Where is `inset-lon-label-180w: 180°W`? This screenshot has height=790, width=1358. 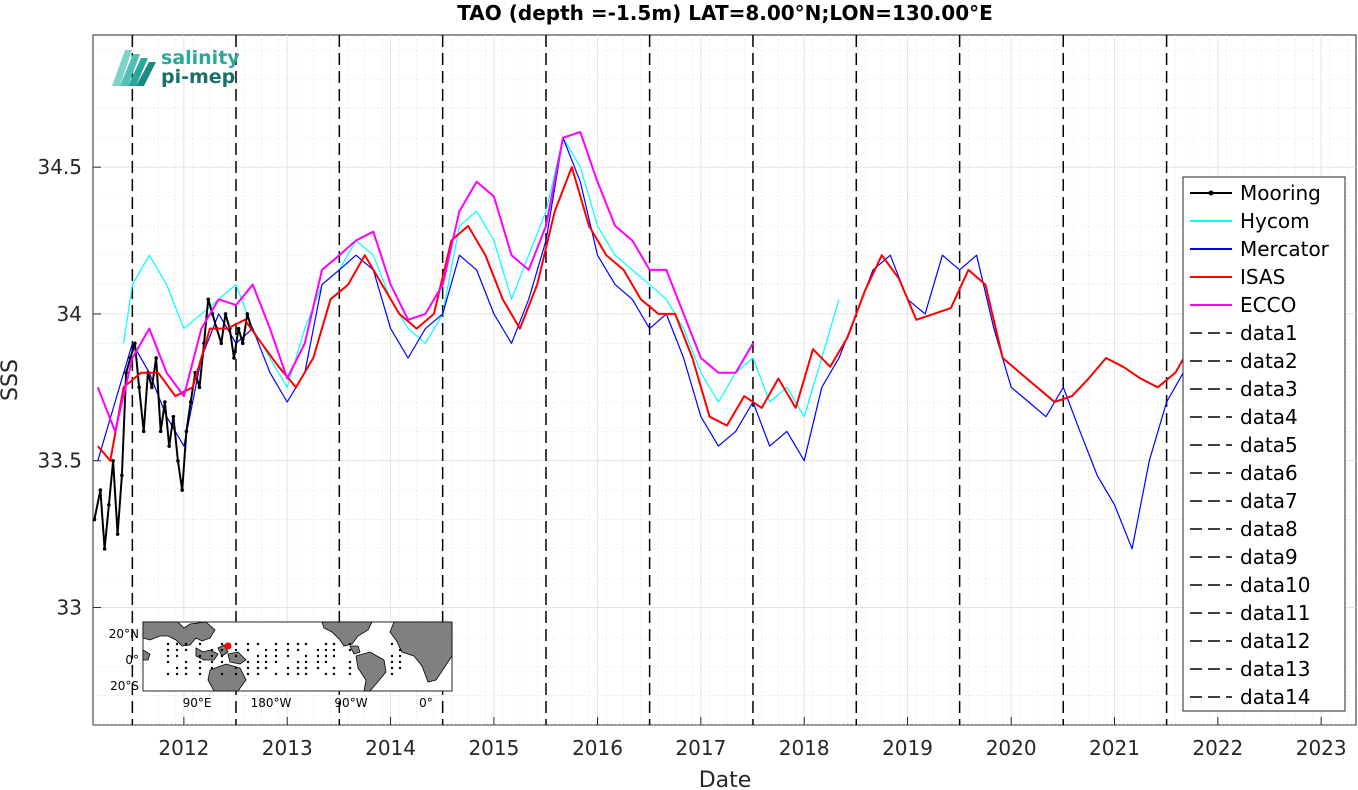
inset-lon-label-180w: 180°W is located at coordinates (271, 703).